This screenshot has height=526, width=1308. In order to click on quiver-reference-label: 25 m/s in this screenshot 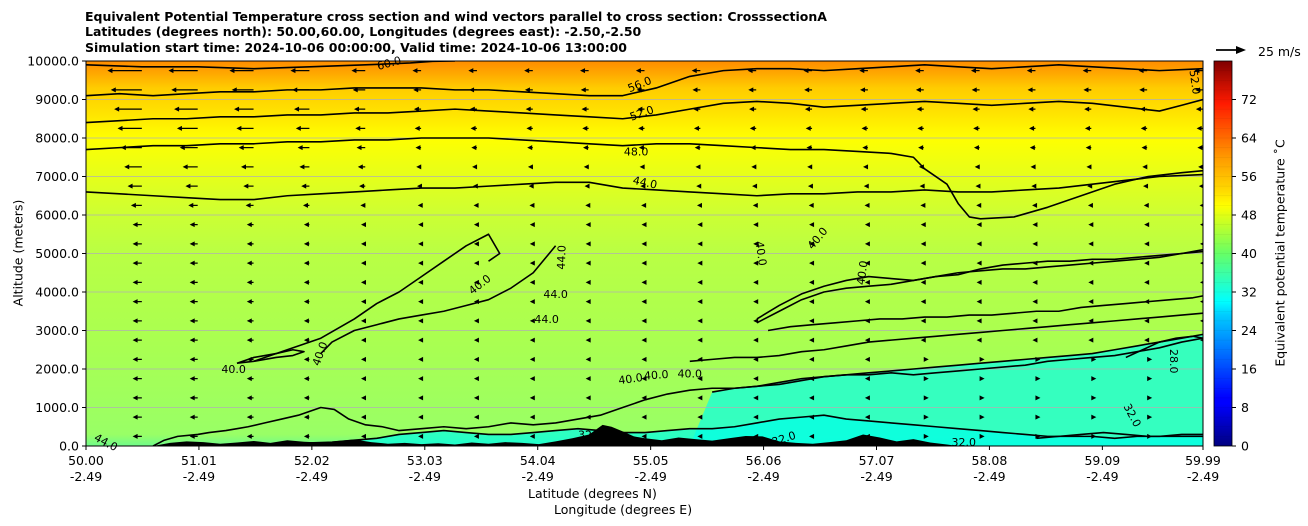, I will do `click(1279, 51)`.